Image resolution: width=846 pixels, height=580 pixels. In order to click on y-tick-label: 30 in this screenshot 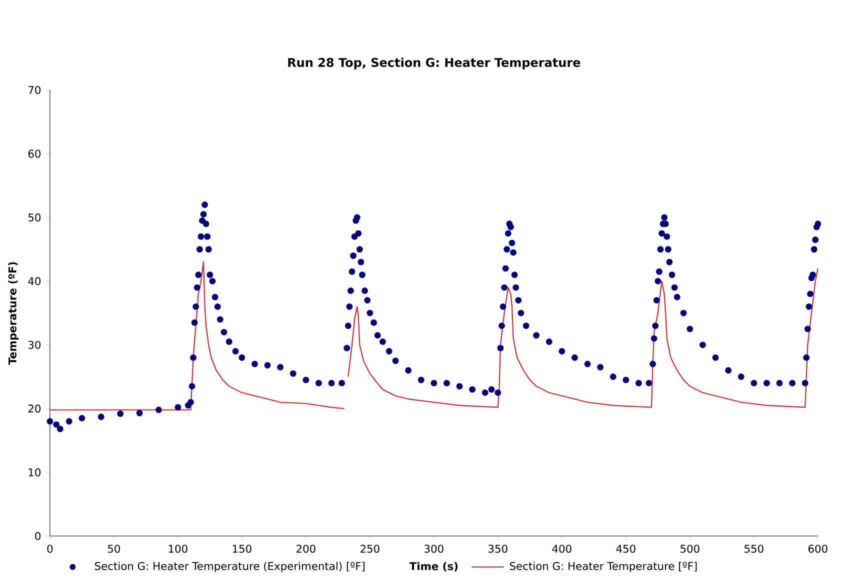, I will do `click(34, 344)`.